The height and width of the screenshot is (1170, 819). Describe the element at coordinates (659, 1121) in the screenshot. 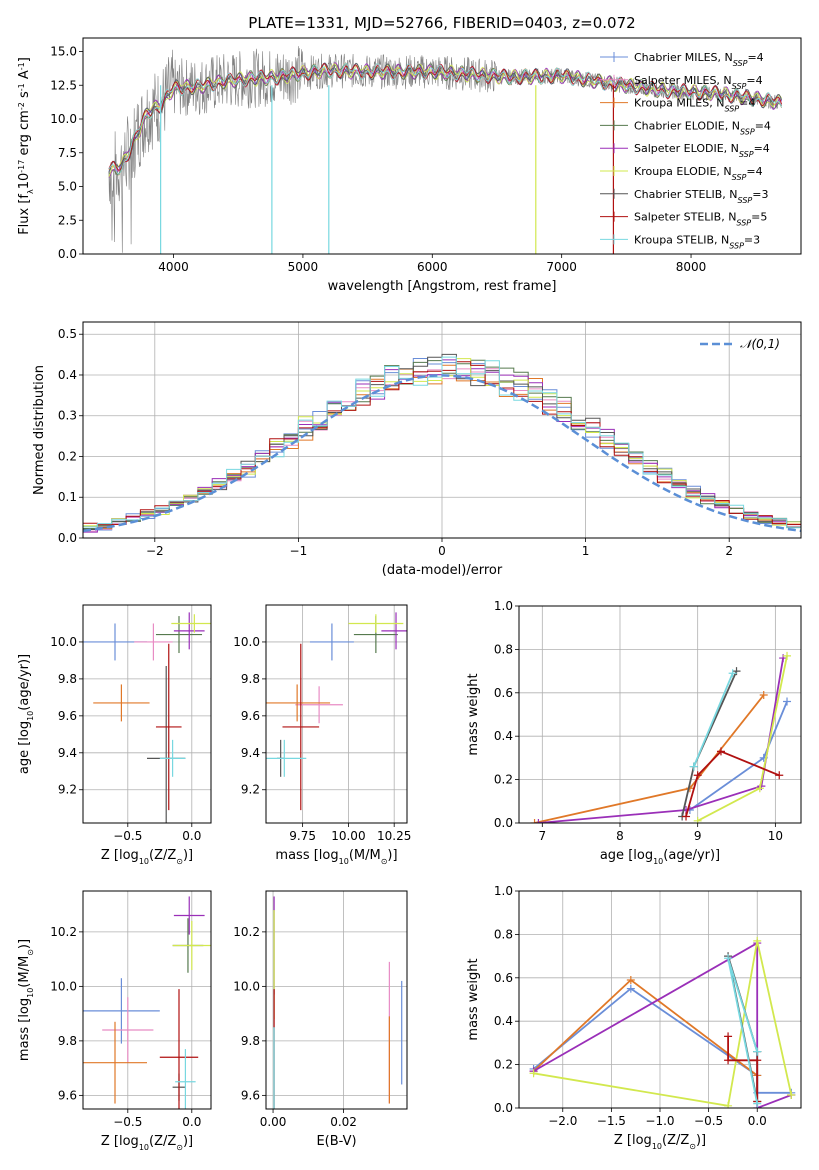

I see `x-tick-label: −1.0` at that location.